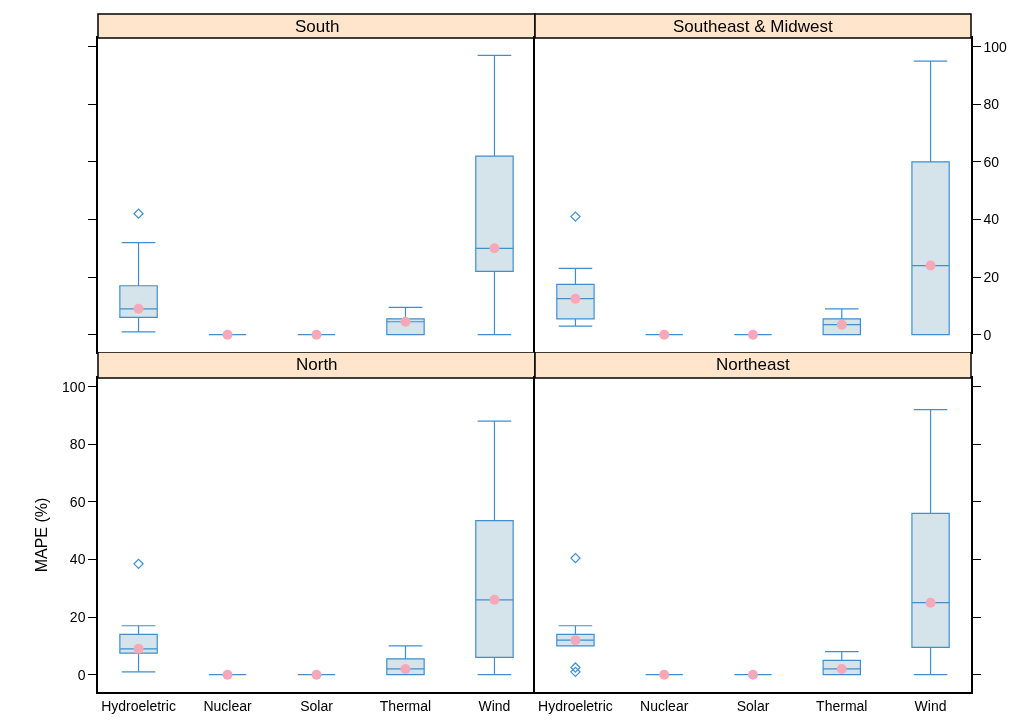  What do you see at coordinates (317, 26) in the screenshot?
I see `chart-title: South` at bounding box center [317, 26].